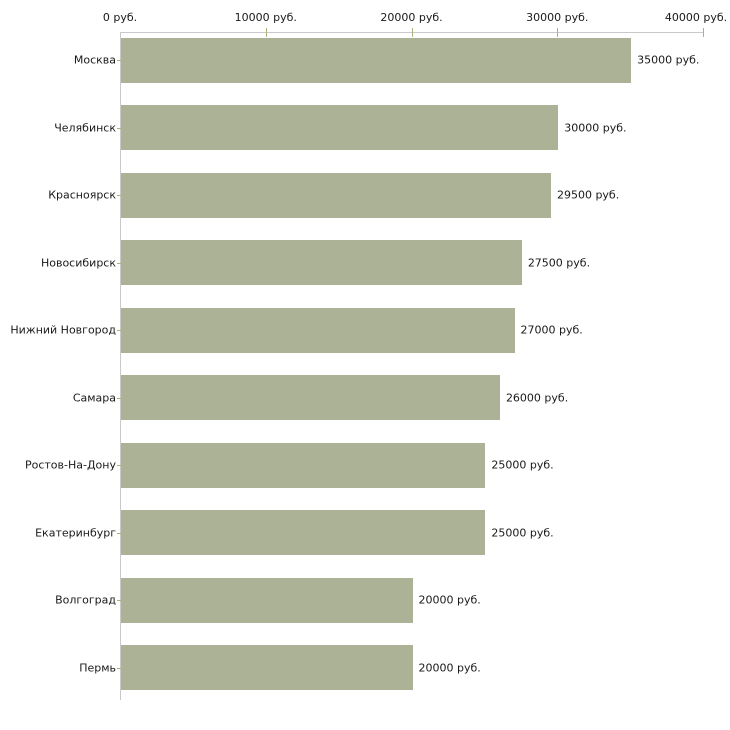 This screenshot has width=730, height=730. What do you see at coordinates (120, 366) in the screenshot?
I see `y-axis-spine` at bounding box center [120, 366].